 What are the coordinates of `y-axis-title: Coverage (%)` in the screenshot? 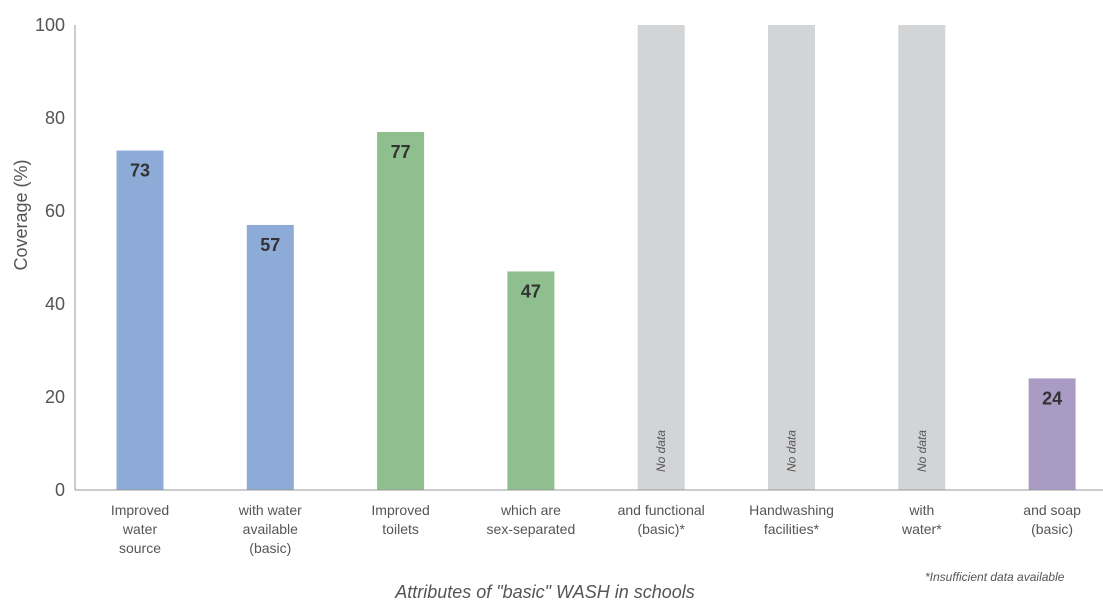 It's located at (21, 214).